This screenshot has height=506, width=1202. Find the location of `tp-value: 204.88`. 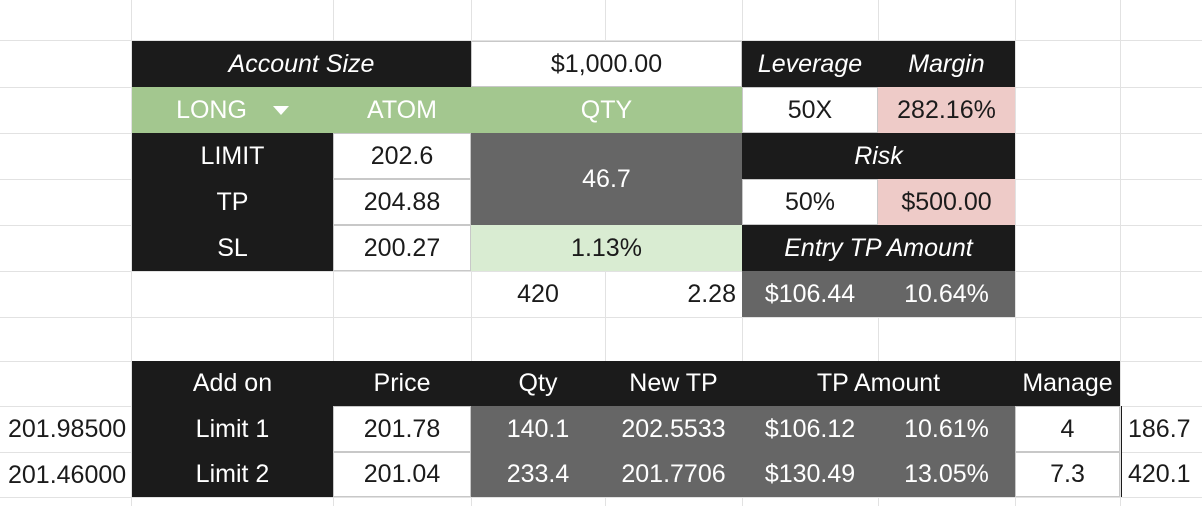

tp-value: 204.88 is located at coordinates (402, 202).